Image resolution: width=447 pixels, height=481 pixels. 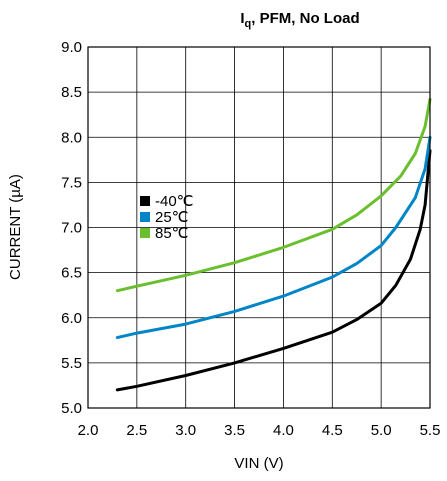 I want to click on x-tick-label: 2.0, so click(x=88, y=430).